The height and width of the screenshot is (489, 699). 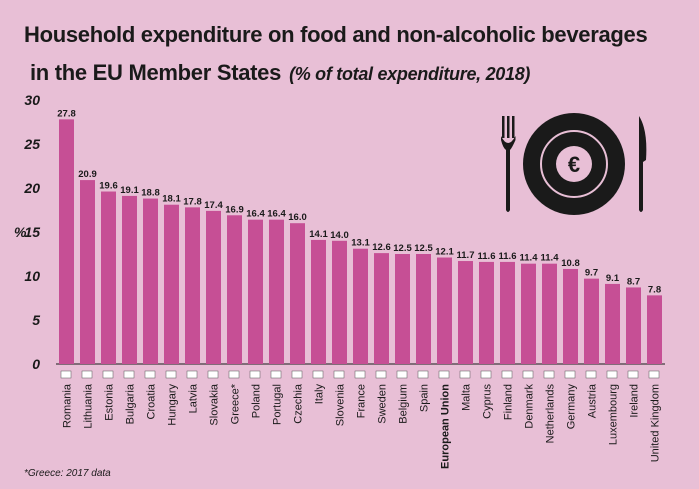 I want to click on bar-value-label: 9.1, so click(x=613, y=278).